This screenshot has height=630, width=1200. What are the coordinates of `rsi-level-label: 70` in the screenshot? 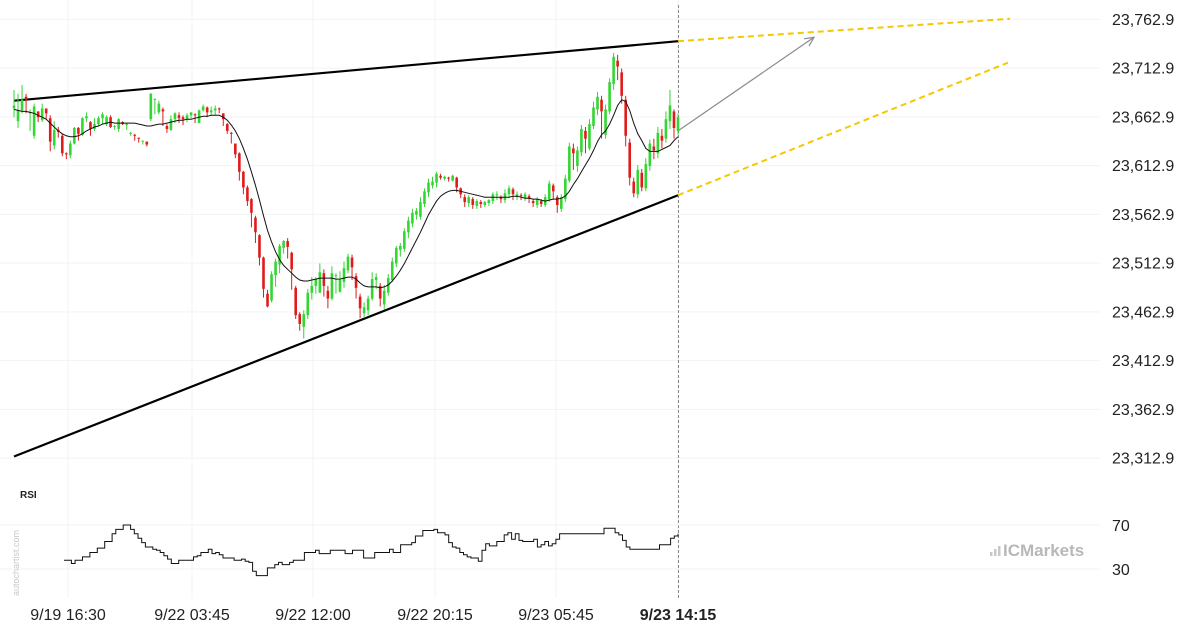 It's located at (1121, 526).